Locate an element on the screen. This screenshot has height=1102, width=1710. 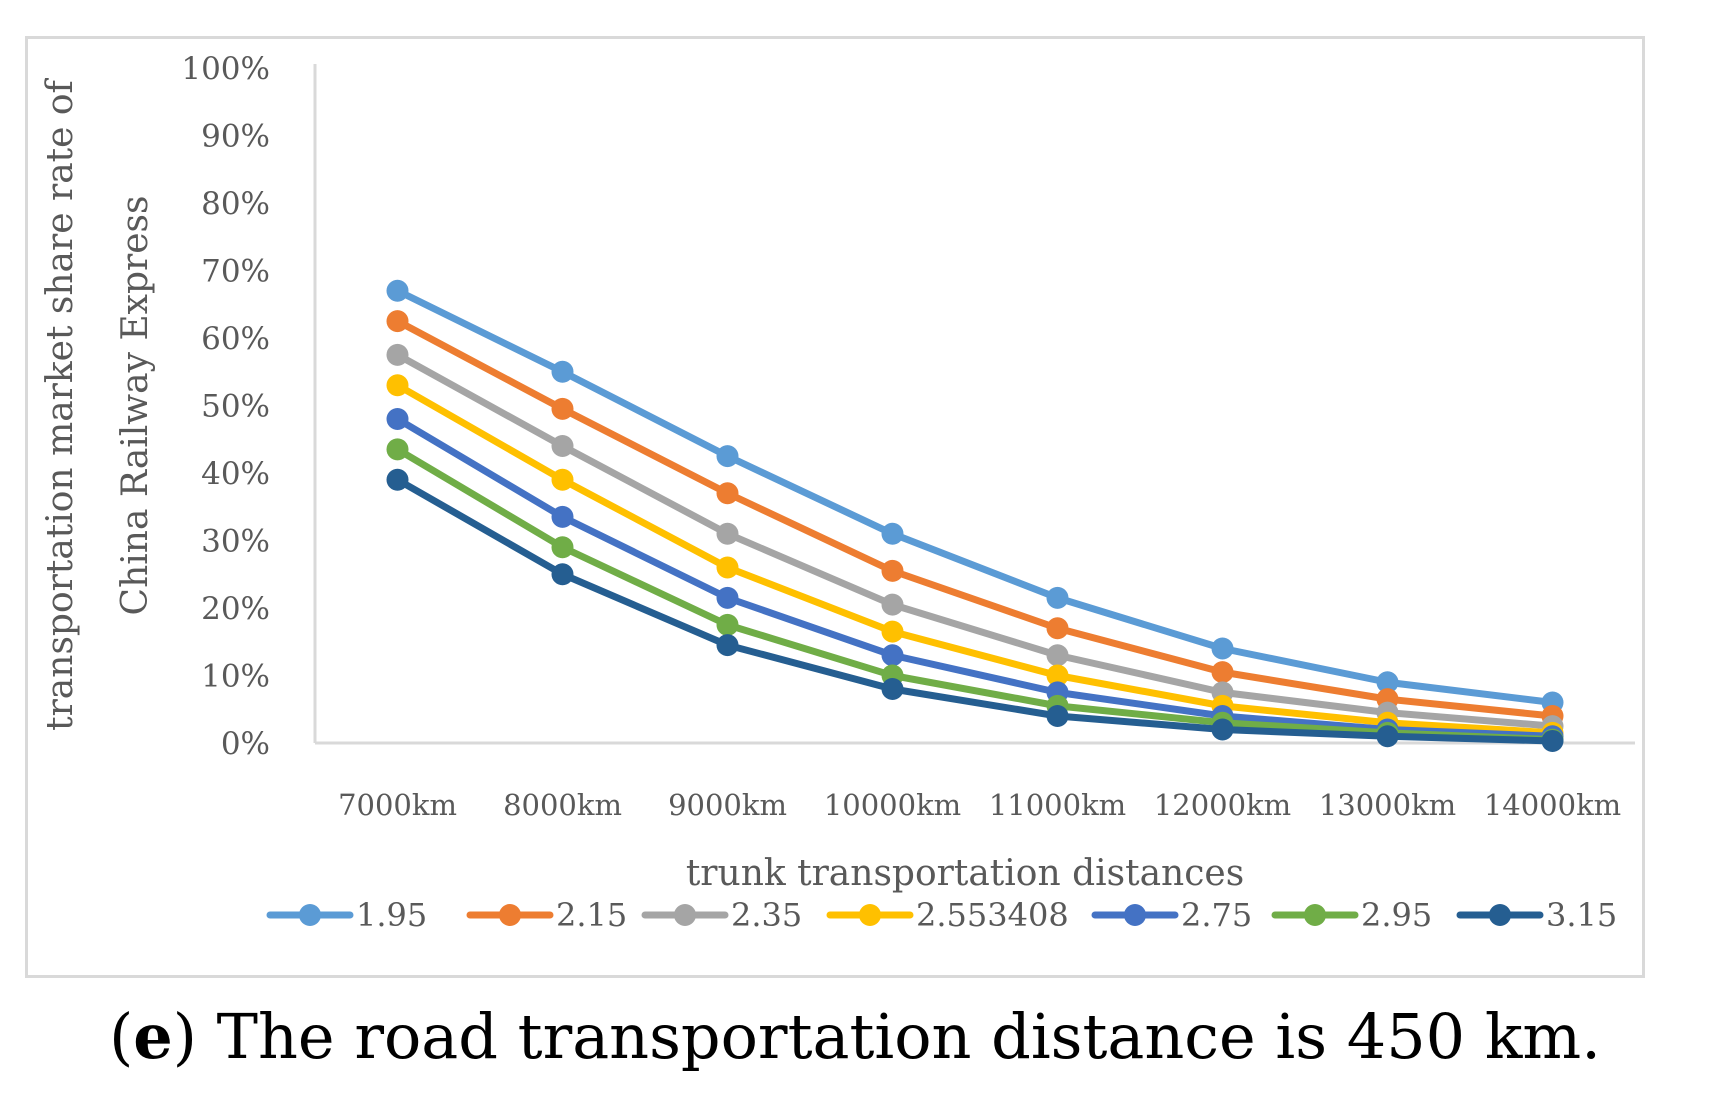
legend-item-2.553408: 2.553408 is located at coordinates (947, 915).